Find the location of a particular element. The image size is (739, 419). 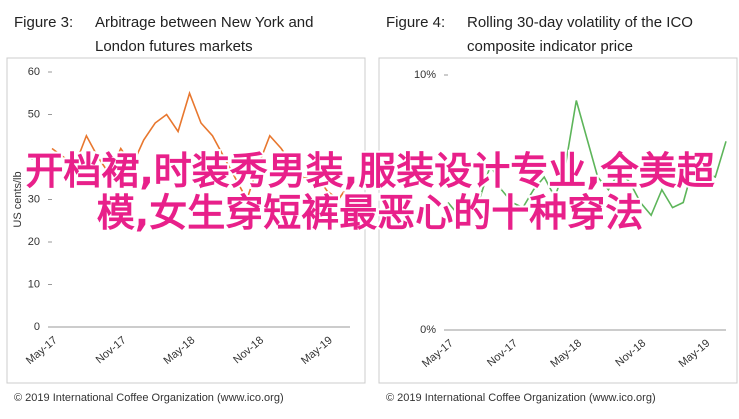

y-tick-label: 40 is located at coordinates (34, 157).